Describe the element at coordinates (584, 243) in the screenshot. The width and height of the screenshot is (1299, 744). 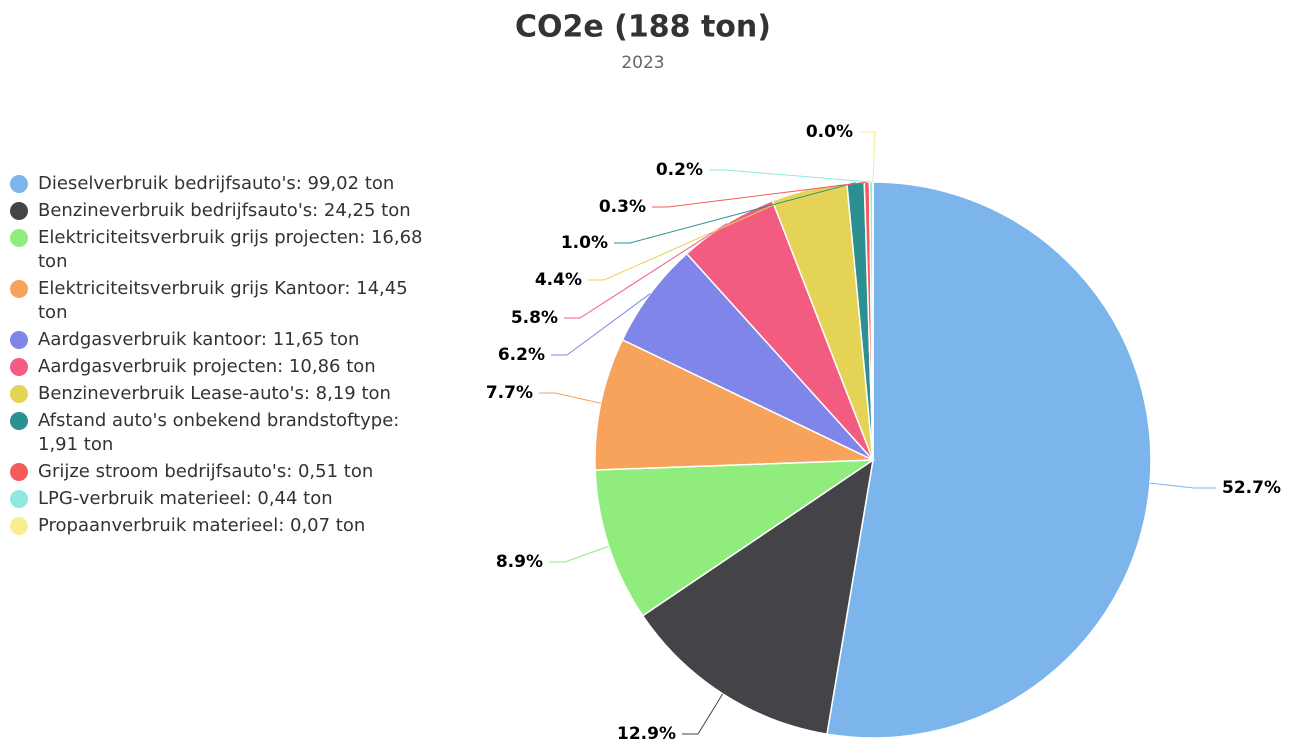
I see `data-label: 1.0%` at that location.